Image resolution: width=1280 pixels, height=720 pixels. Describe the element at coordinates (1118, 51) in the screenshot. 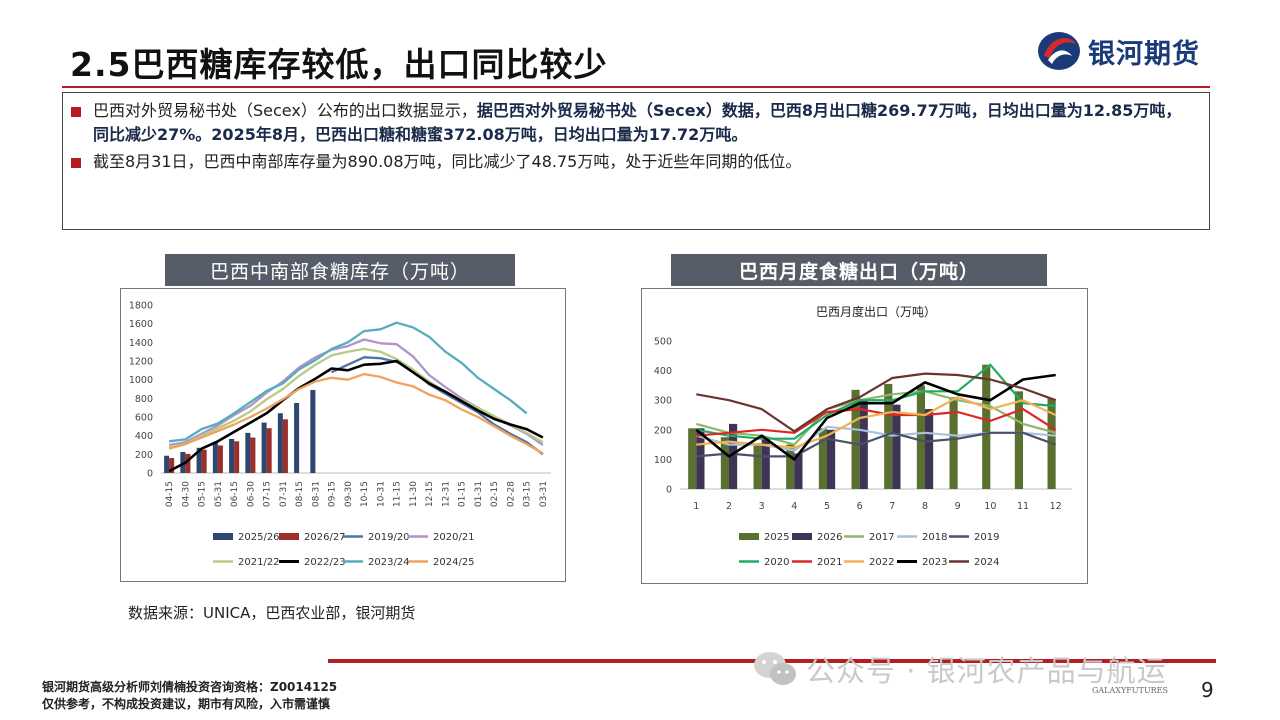

I see `brand-logo: 银河期货` at that location.